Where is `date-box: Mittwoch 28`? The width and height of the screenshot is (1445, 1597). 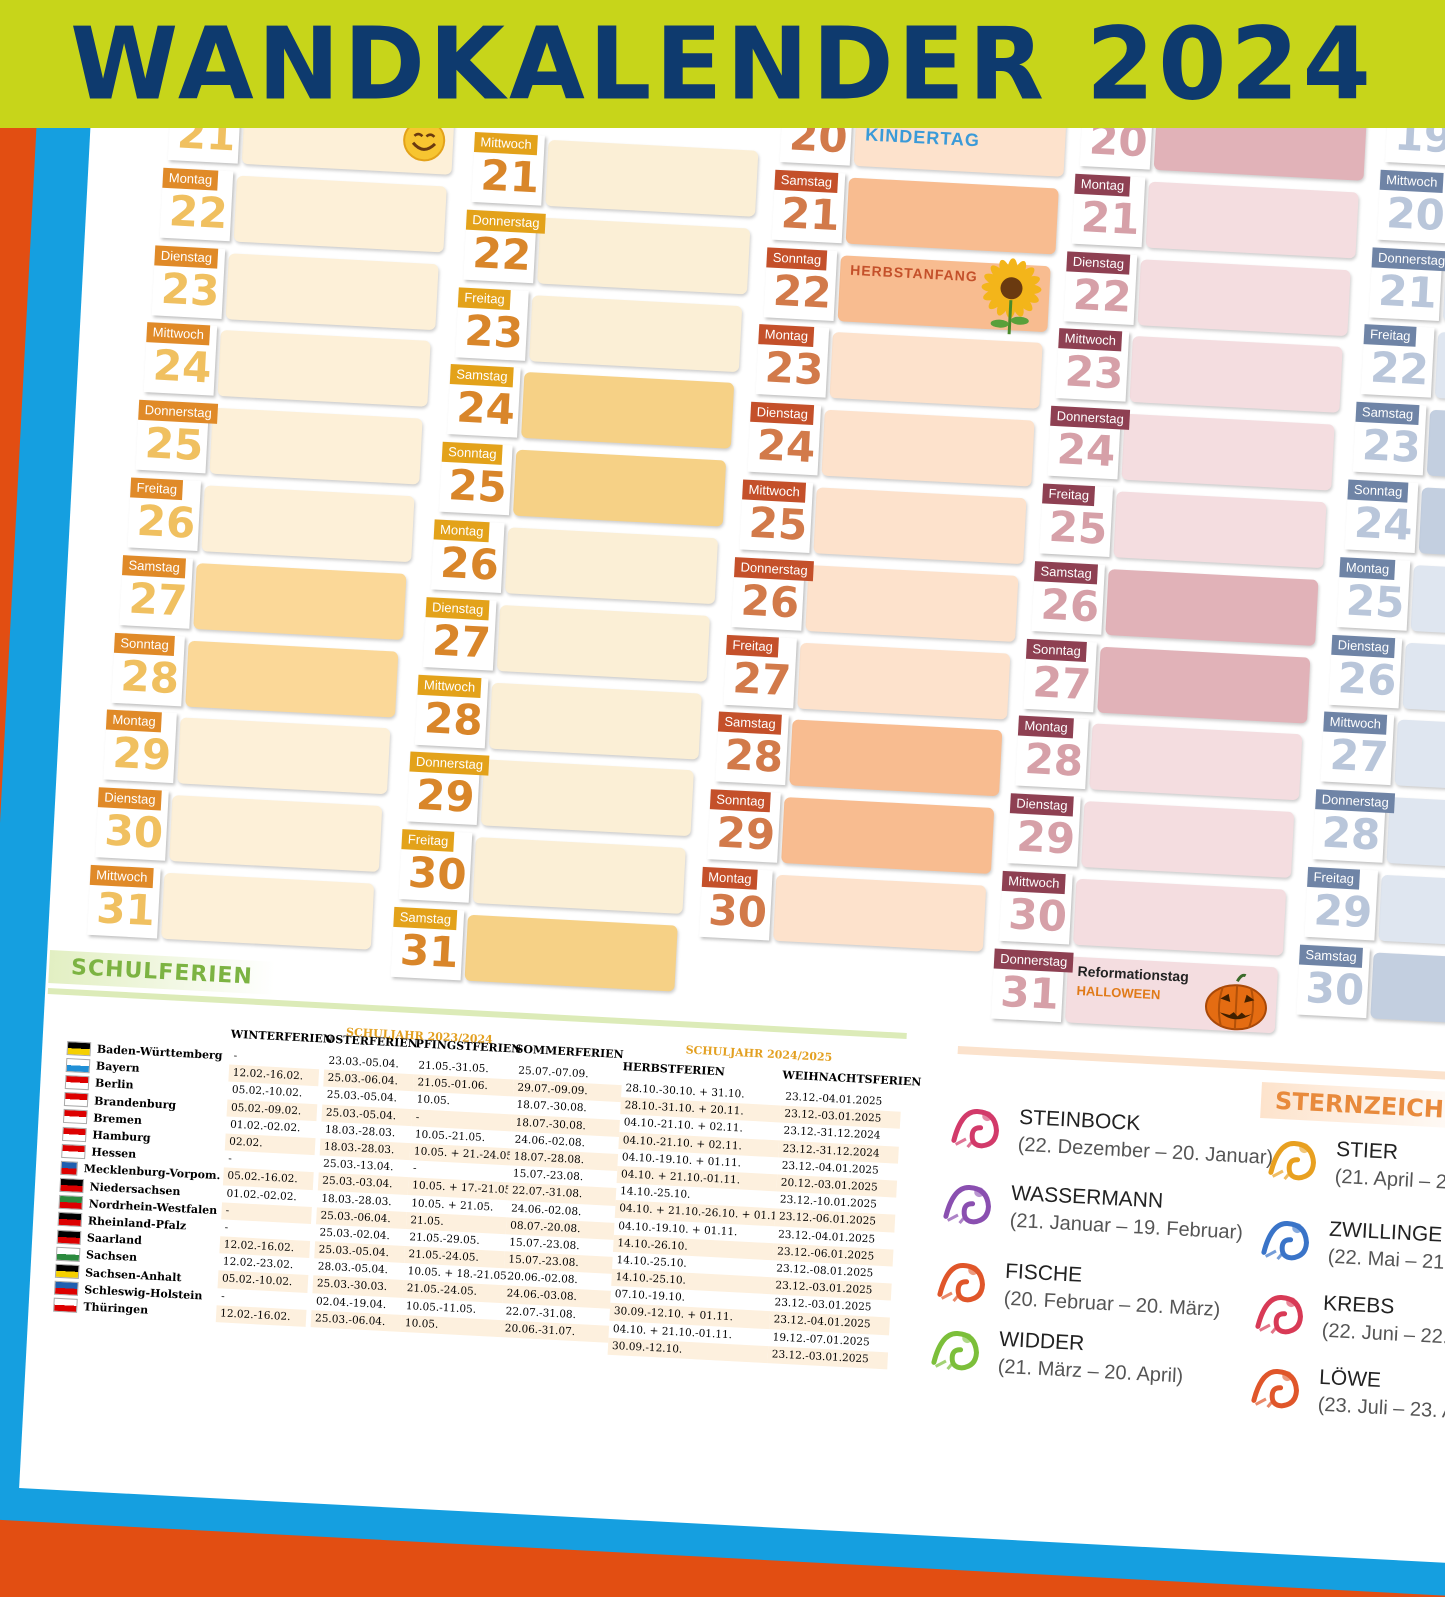
date-box: Mittwoch 28 is located at coordinates (451, 711).